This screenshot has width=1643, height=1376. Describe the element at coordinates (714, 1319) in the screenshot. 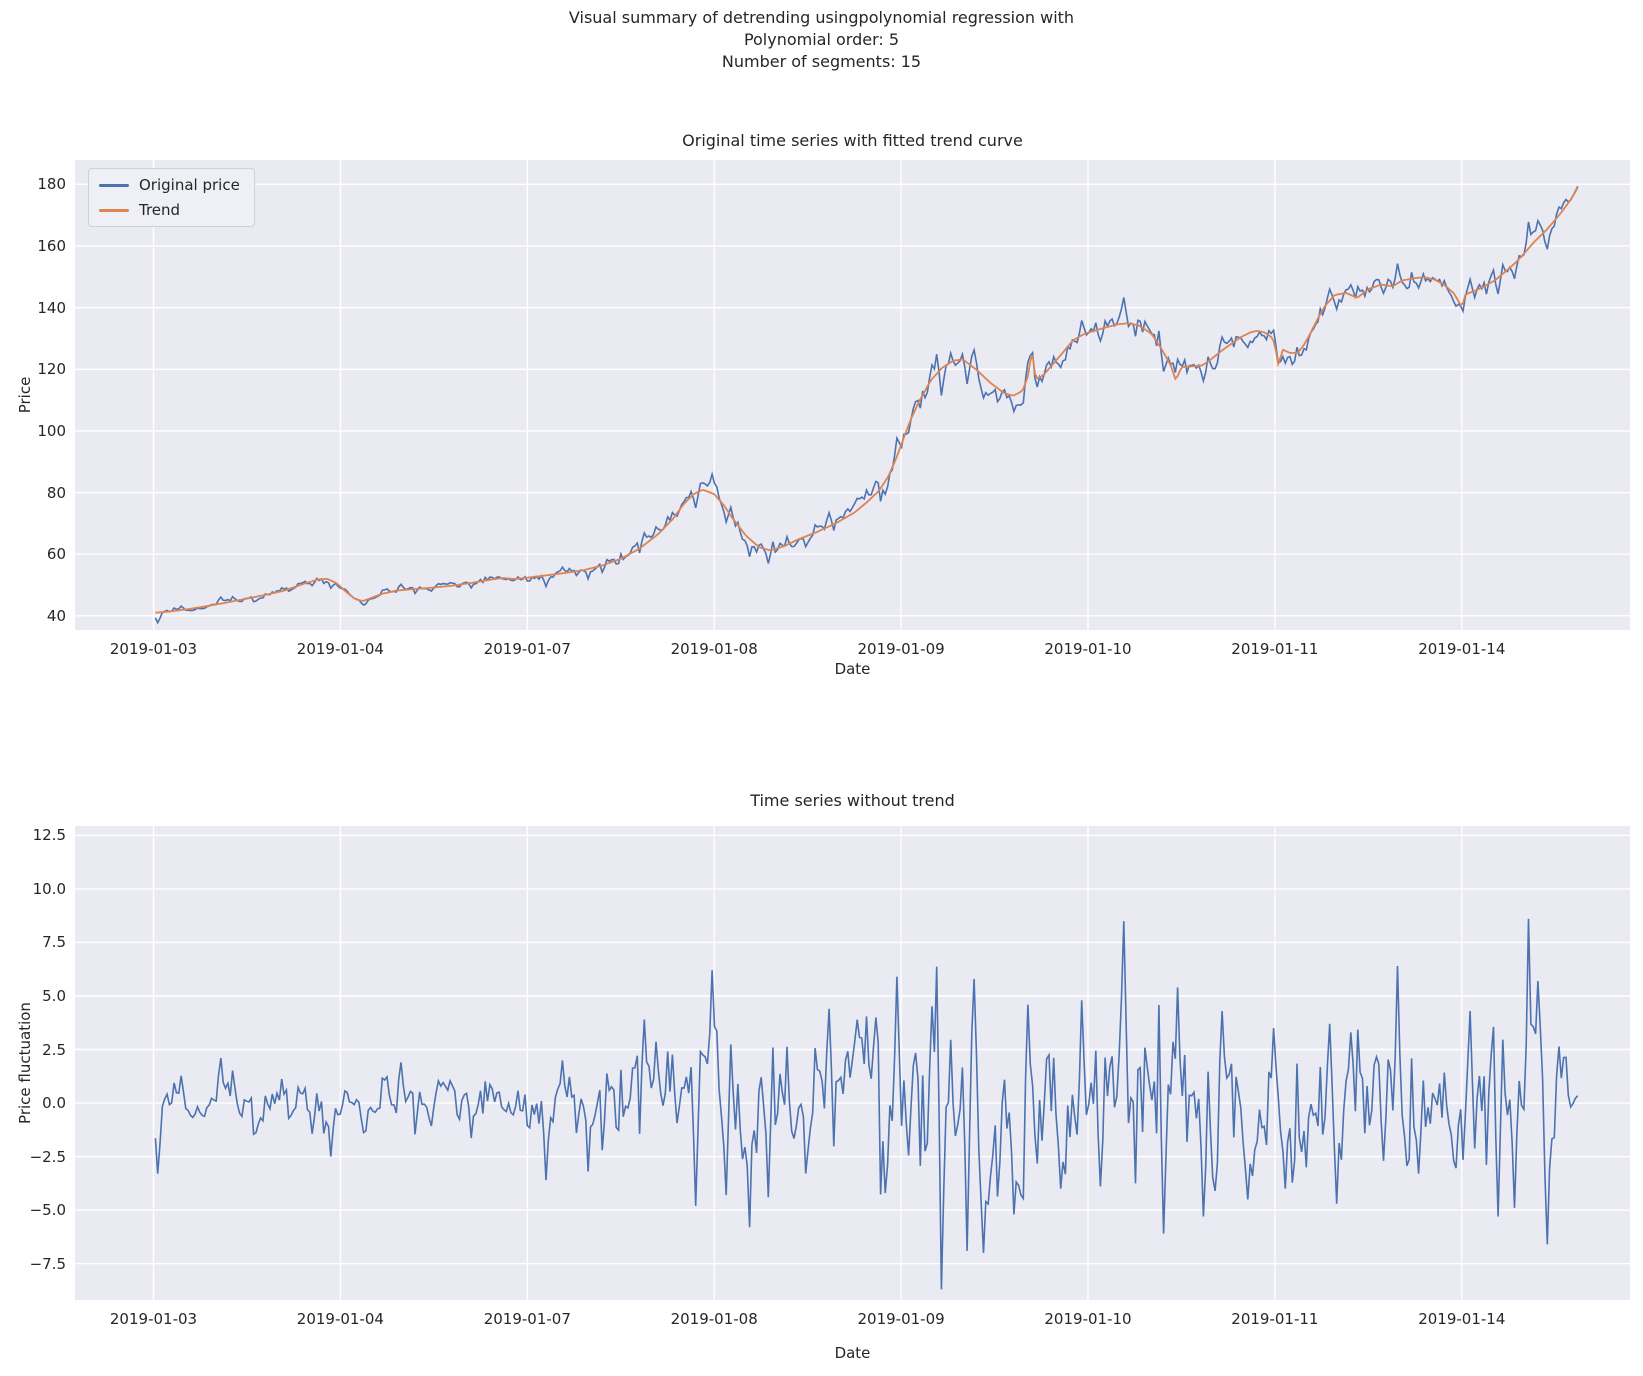

I see `bottom-x-tick-label: 2019-01-08` at that location.